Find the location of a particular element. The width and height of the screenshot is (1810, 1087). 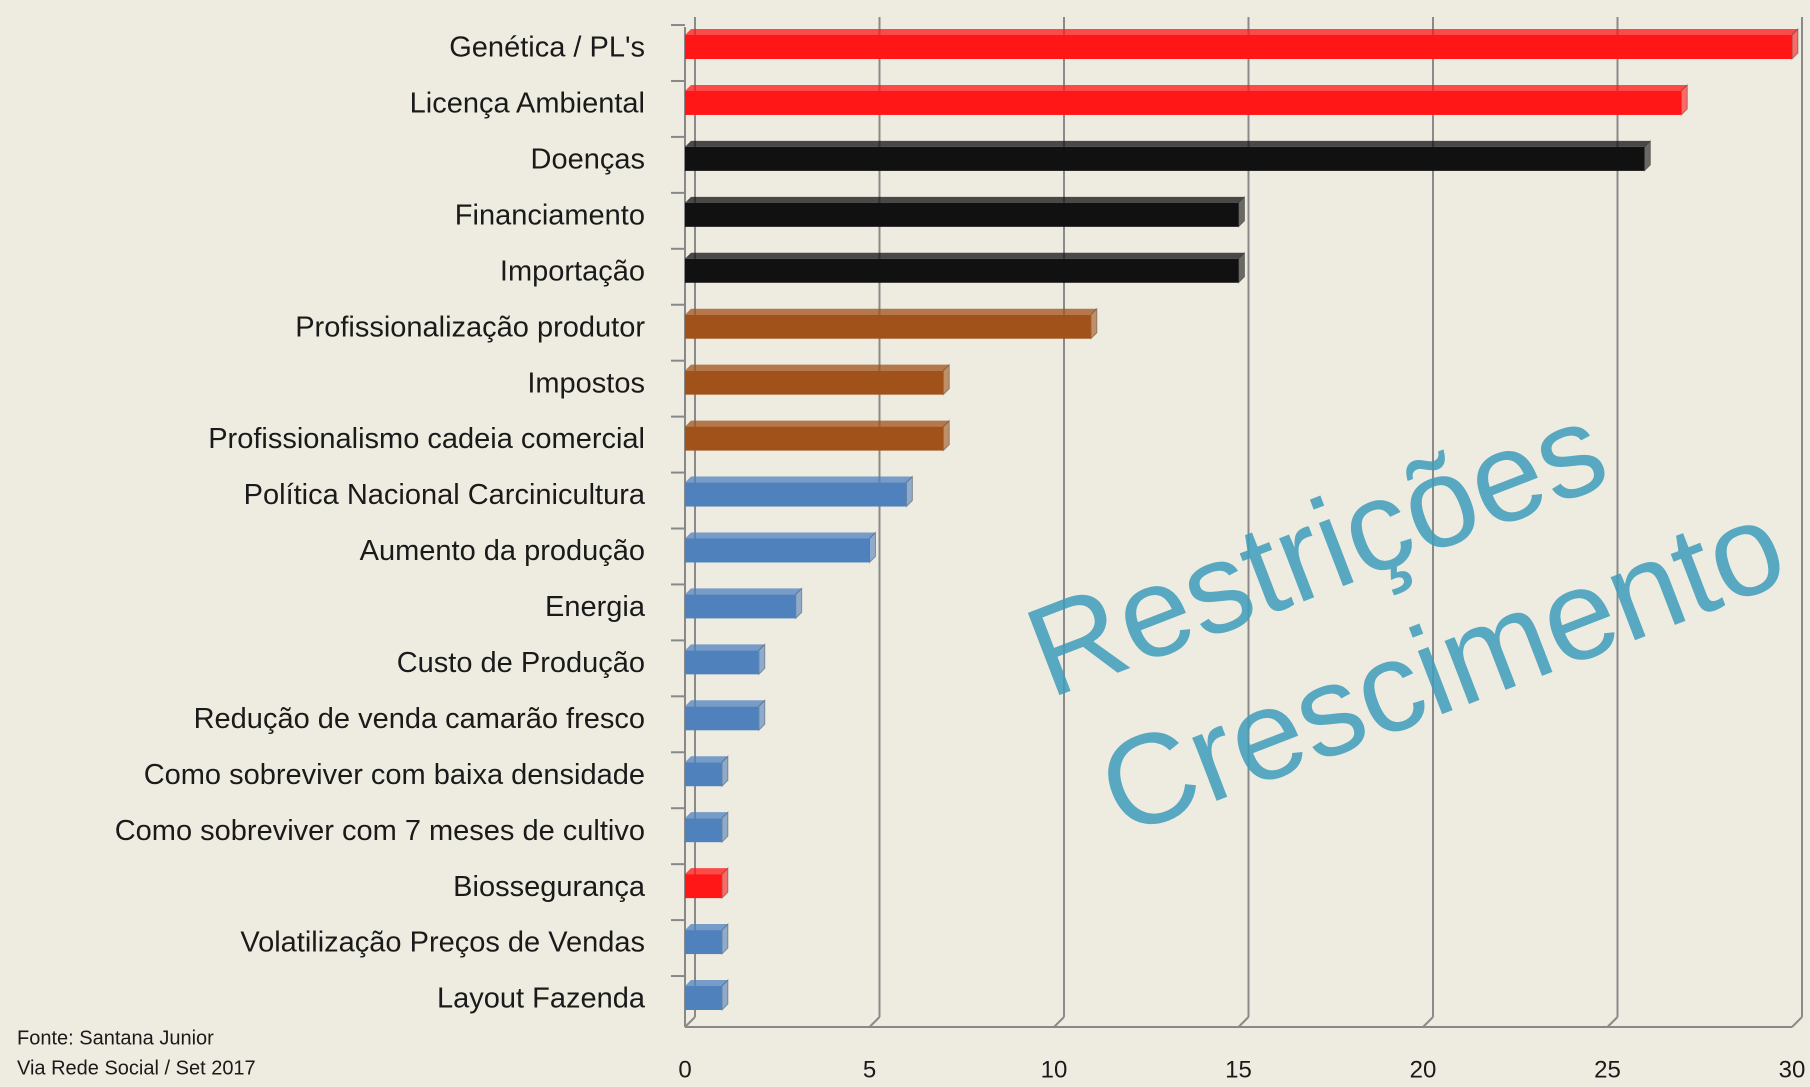

y-tick-label: Profissionalização produtor is located at coordinates (470, 327).